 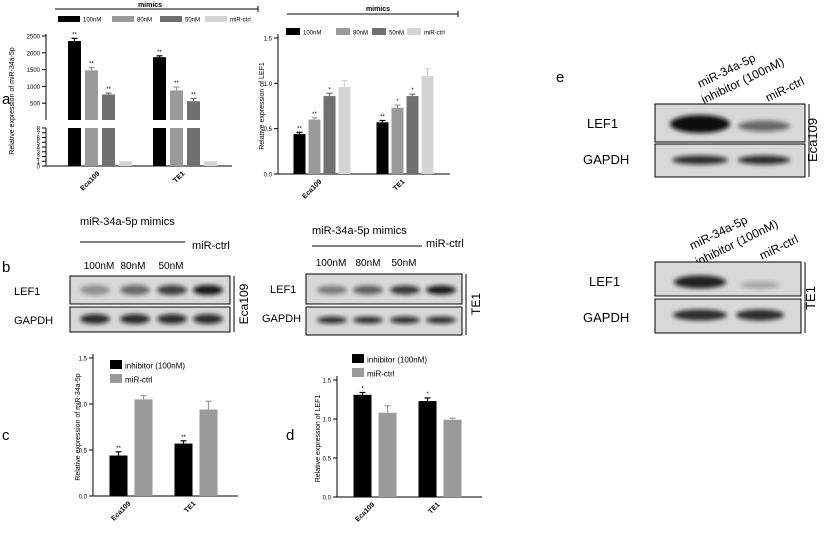 What do you see at coordinates (6, 435) in the screenshot?
I see `panel-label-c: c` at bounding box center [6, 435].